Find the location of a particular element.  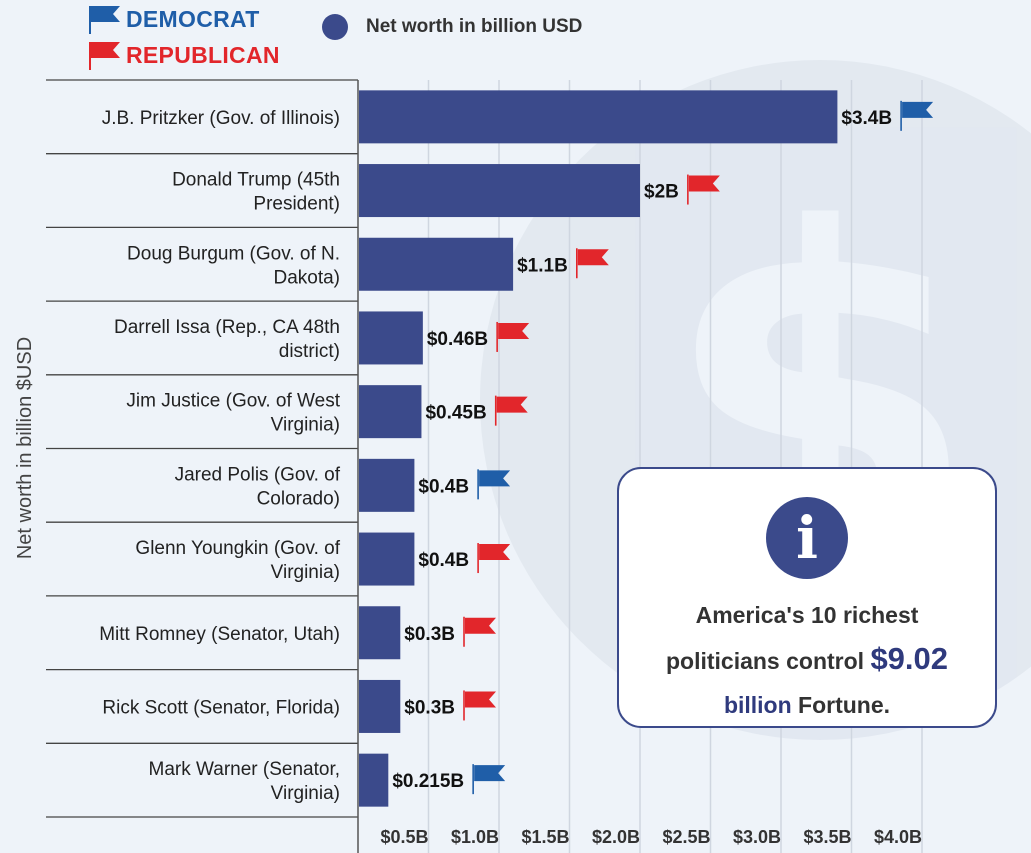

info-line-2: politicians control $9.02 is located at coordinates (807, 660).